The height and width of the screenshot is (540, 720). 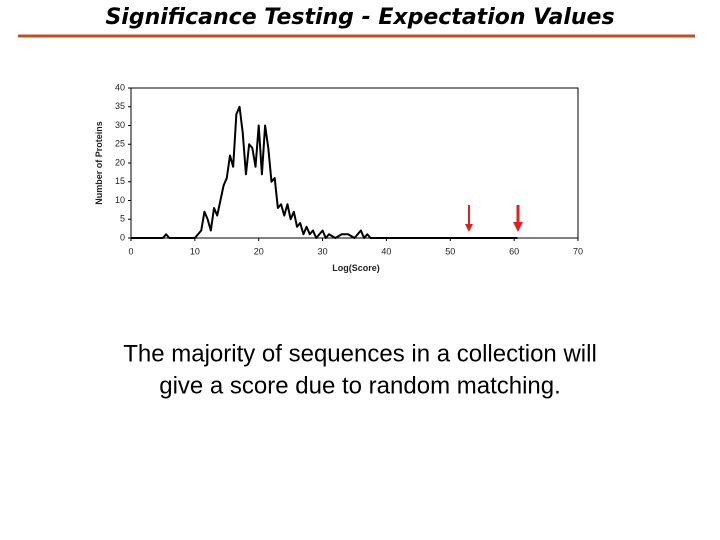 I want to click on y-tick-label: 40, so click(x=120, y=87).